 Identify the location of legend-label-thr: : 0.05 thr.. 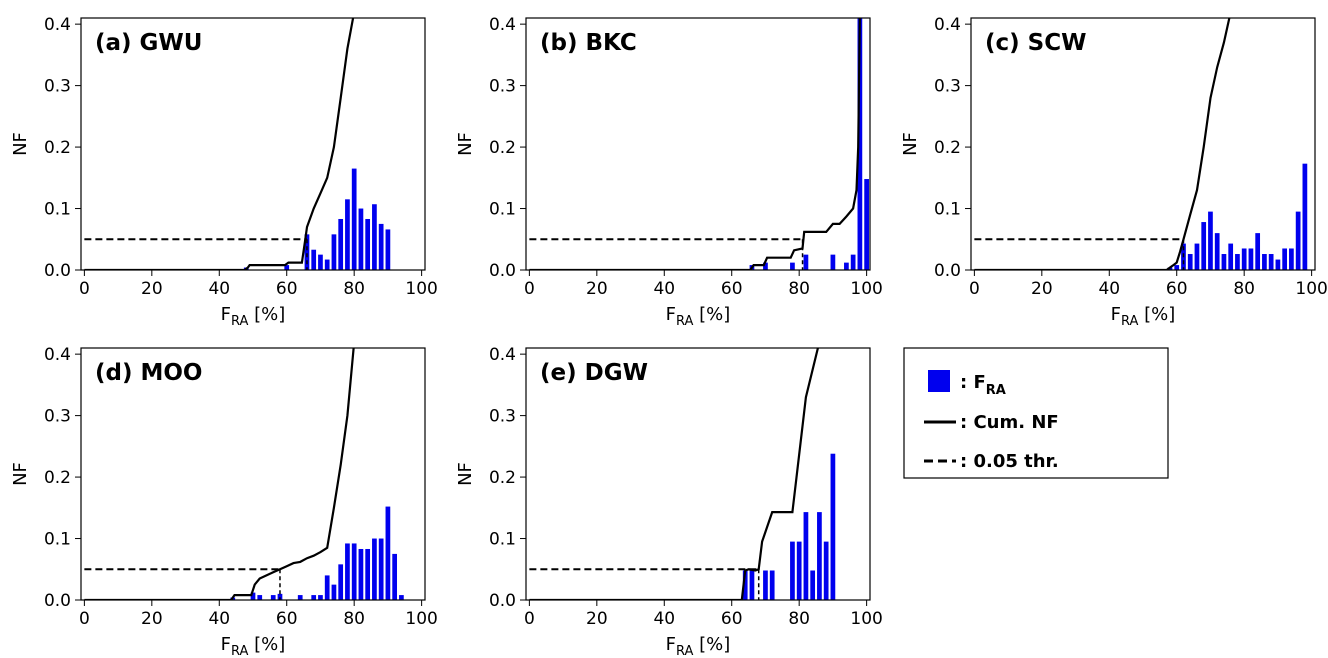
(1009, 461).